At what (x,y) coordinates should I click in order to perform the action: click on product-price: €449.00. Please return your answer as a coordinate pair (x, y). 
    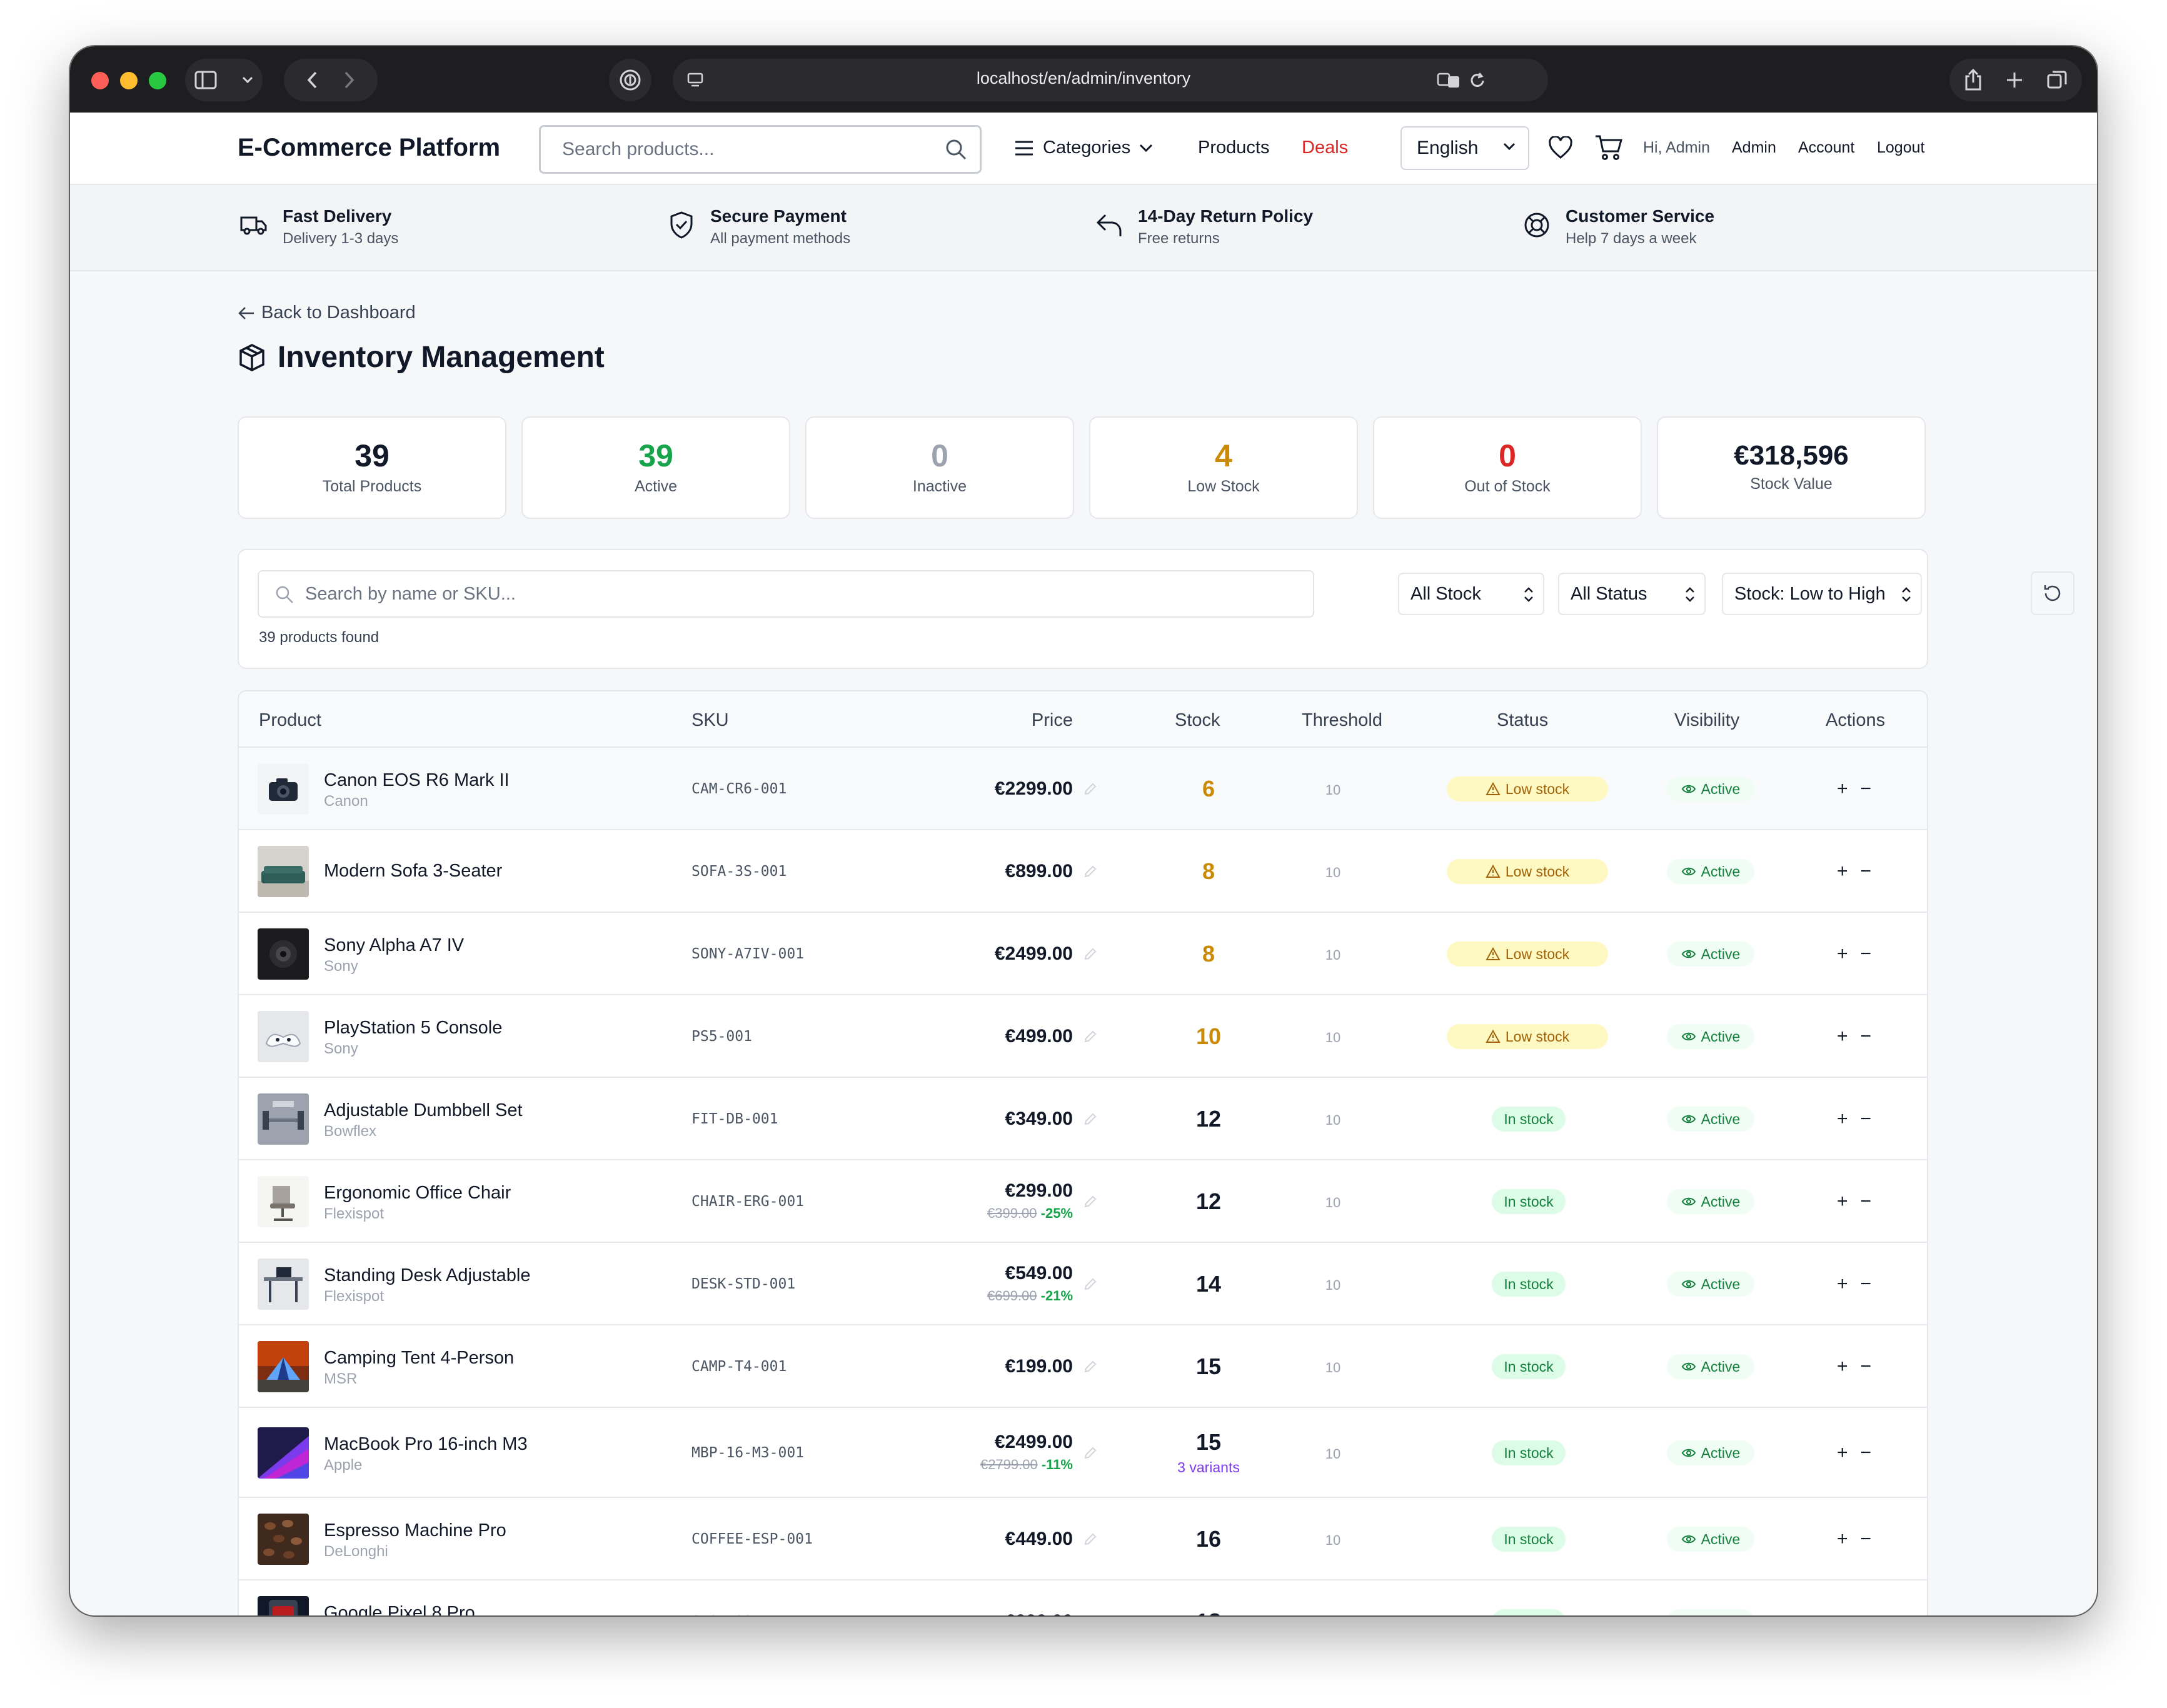
    Looking at the image, I should click on (1039, 1539).